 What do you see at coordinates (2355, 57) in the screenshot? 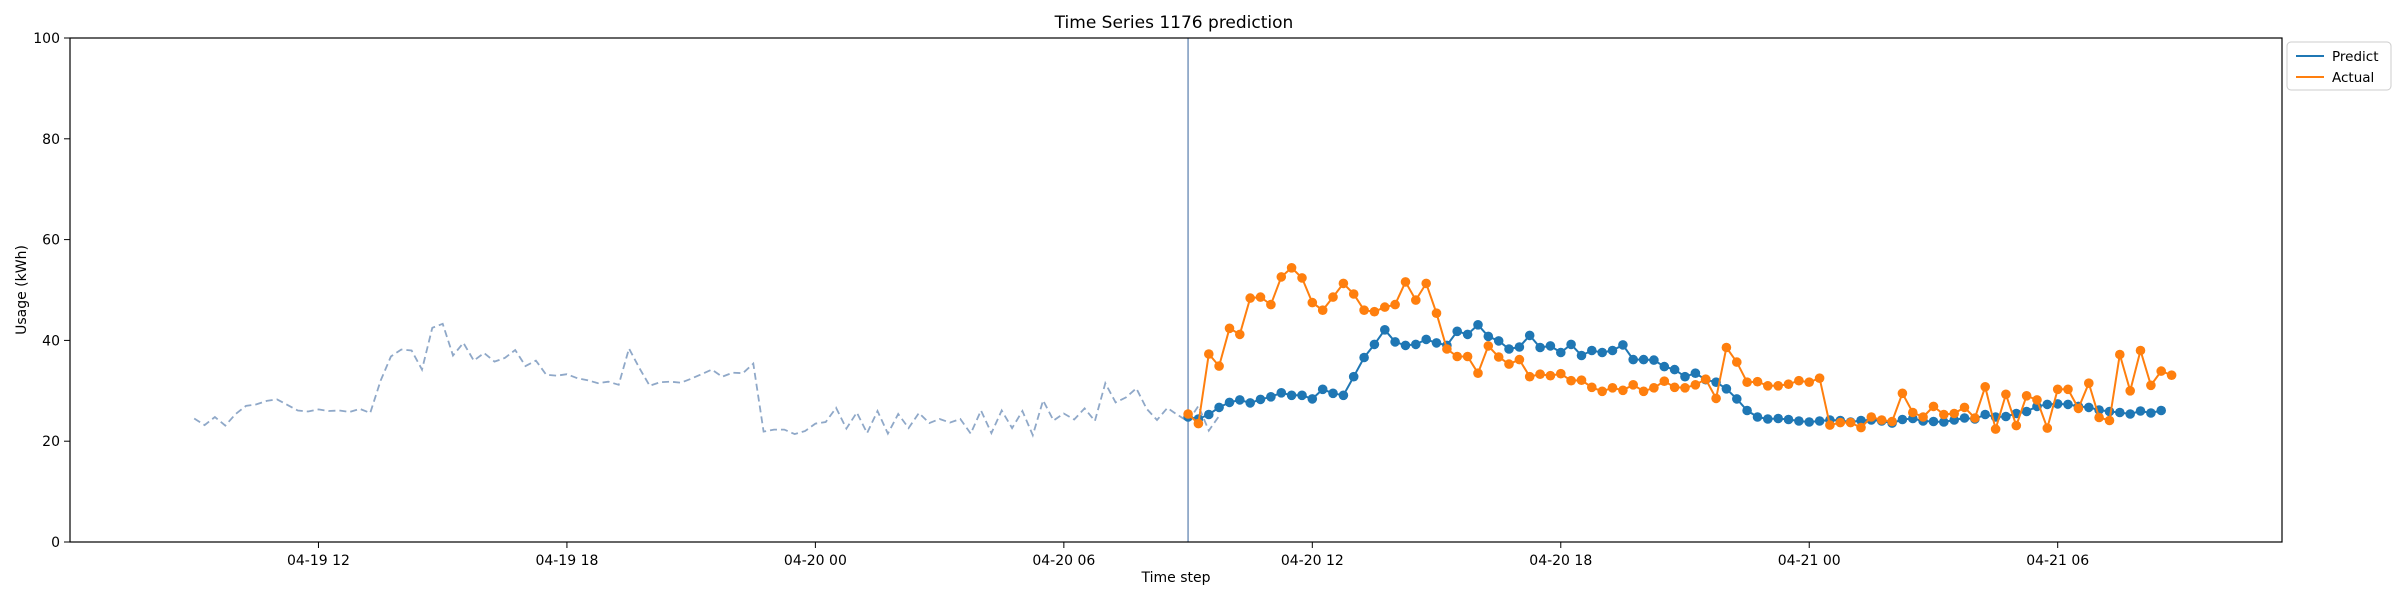
I see `legend-label-predict: Predict` at bounding box center [2355, 57].